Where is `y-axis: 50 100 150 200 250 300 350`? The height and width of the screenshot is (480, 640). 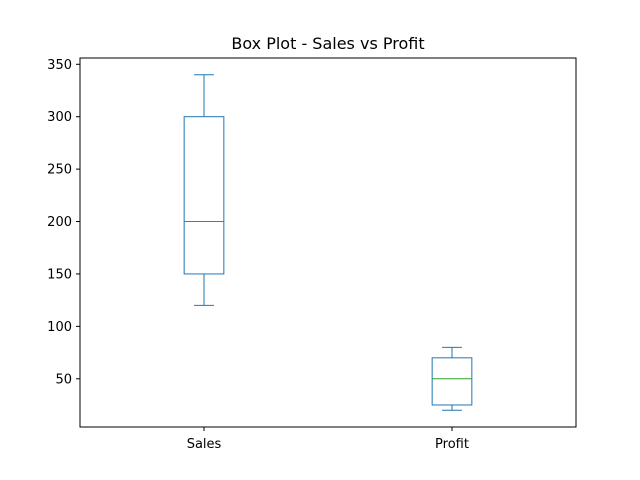
y-axis: 50 100 150 200 250 300 350 is located at coordinates (63, 222).